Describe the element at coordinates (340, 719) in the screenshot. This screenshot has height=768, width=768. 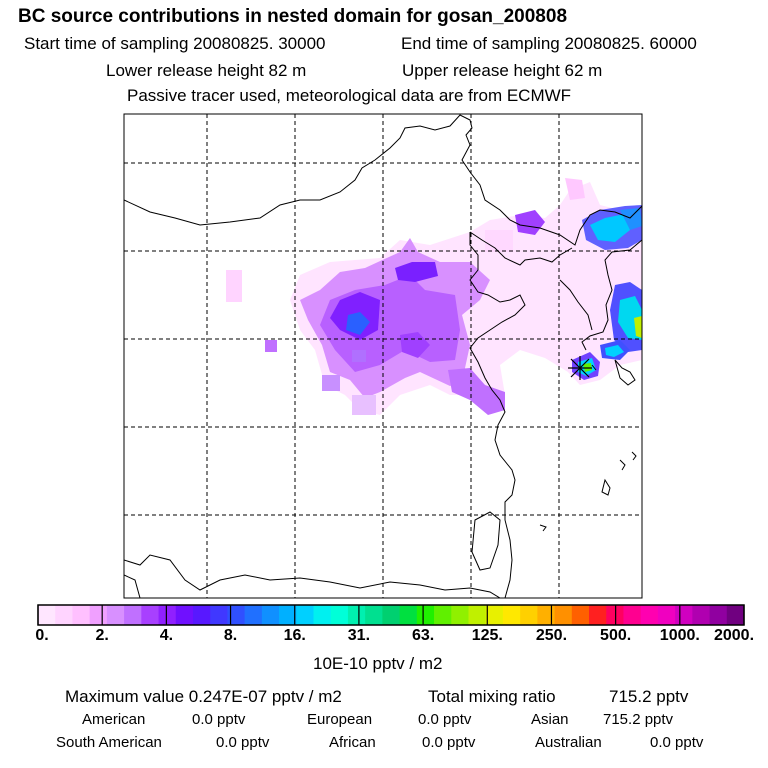
I see `european-label: European` at that location.